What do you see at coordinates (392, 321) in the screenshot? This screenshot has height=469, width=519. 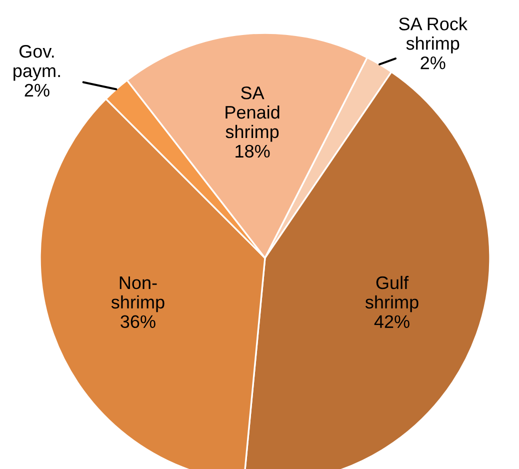 I see `data-label: 42%` at bounding box center [392, 321].